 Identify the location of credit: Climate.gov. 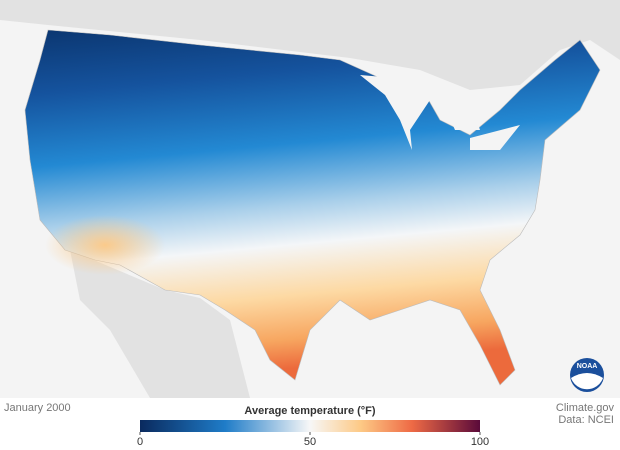
(585, 408).